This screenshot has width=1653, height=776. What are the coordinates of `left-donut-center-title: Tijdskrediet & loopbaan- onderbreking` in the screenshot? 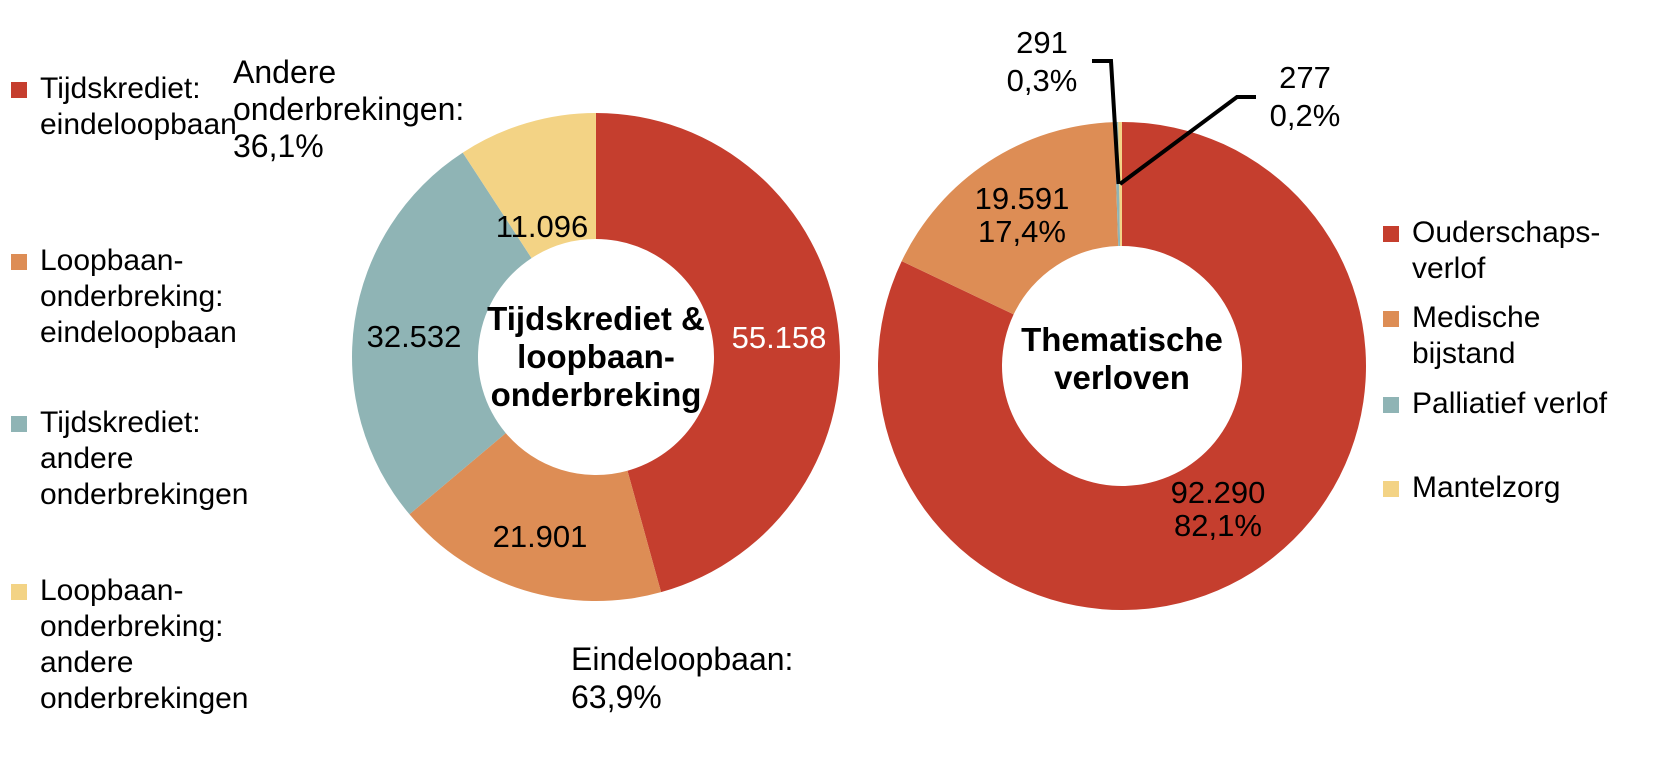 It's located at (596, 356).